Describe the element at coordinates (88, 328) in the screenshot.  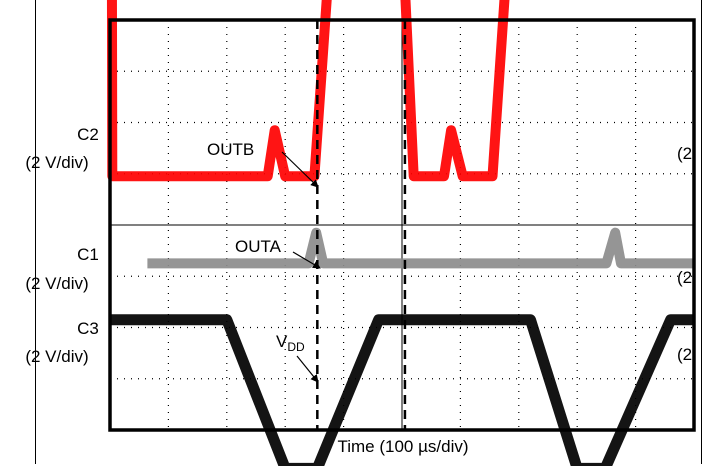
I see `channel-label-c3: C3` at that location.